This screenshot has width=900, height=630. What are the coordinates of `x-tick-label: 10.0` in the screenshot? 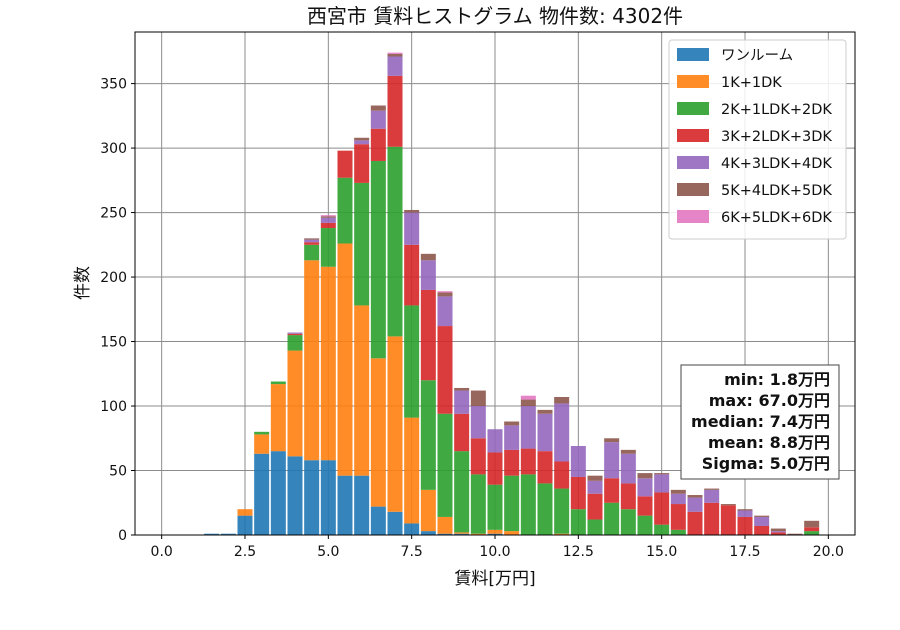 It's located at (494, 552).